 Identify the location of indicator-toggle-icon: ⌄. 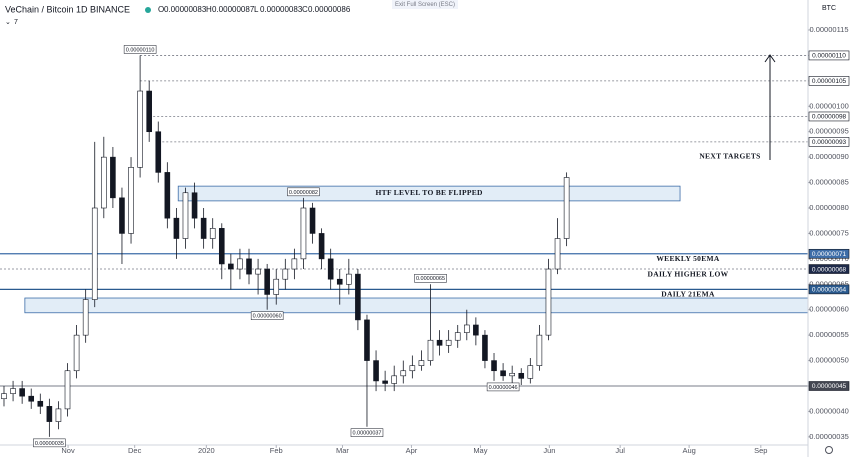
(8, 22).